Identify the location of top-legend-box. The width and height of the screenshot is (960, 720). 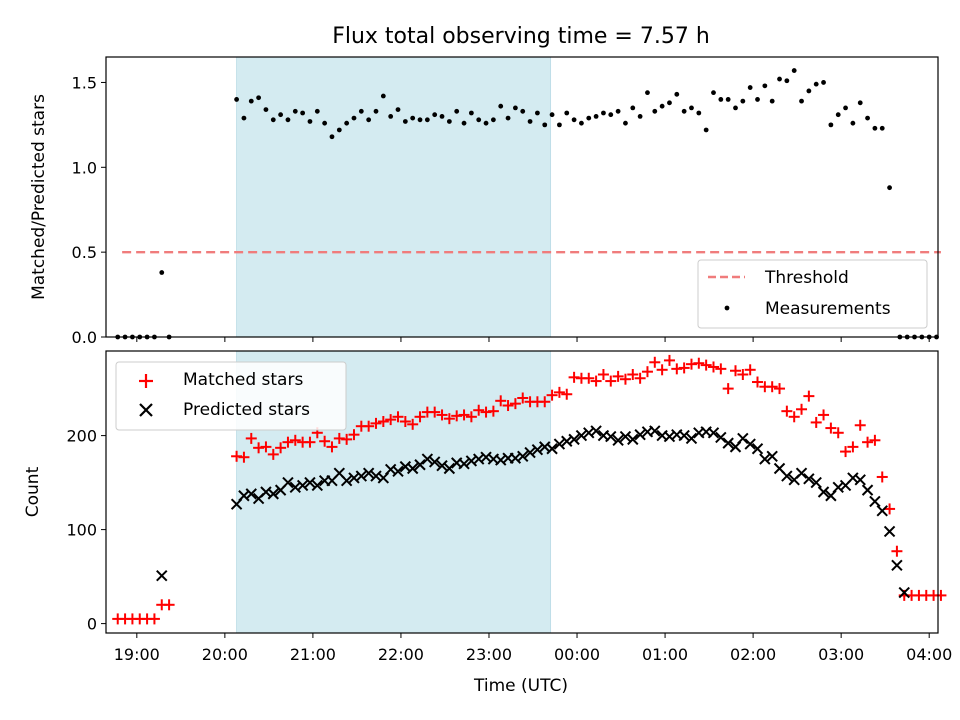
(812, 294).